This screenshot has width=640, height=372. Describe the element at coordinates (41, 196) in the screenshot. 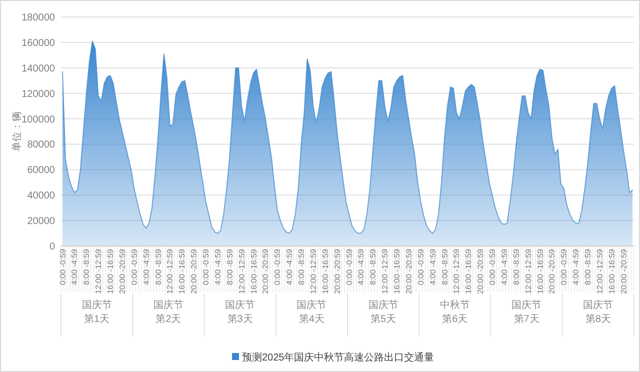

I see `y-tick-label: 40000` at that location.